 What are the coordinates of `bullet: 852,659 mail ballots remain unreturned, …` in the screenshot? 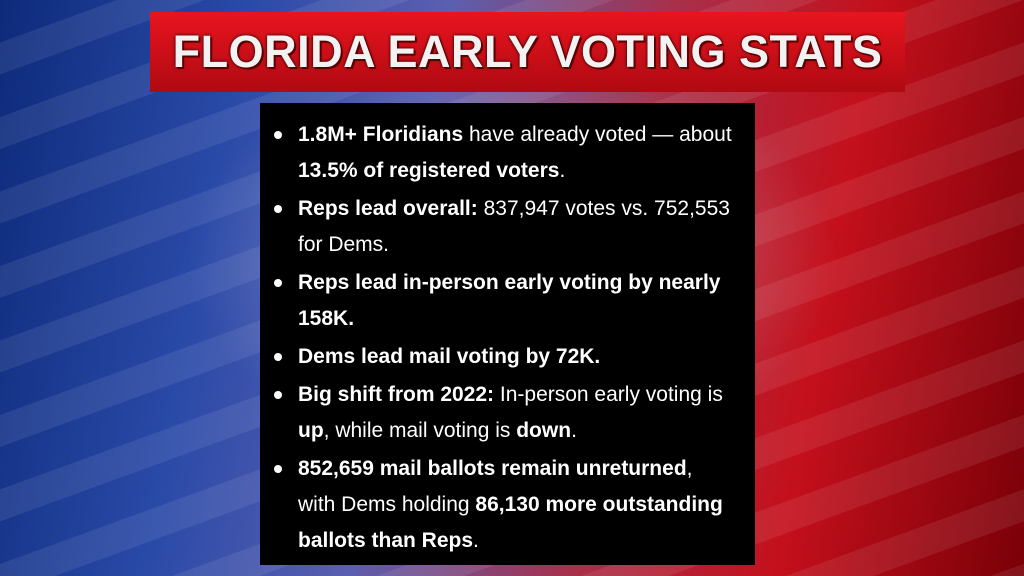 It's located at (503, 505).